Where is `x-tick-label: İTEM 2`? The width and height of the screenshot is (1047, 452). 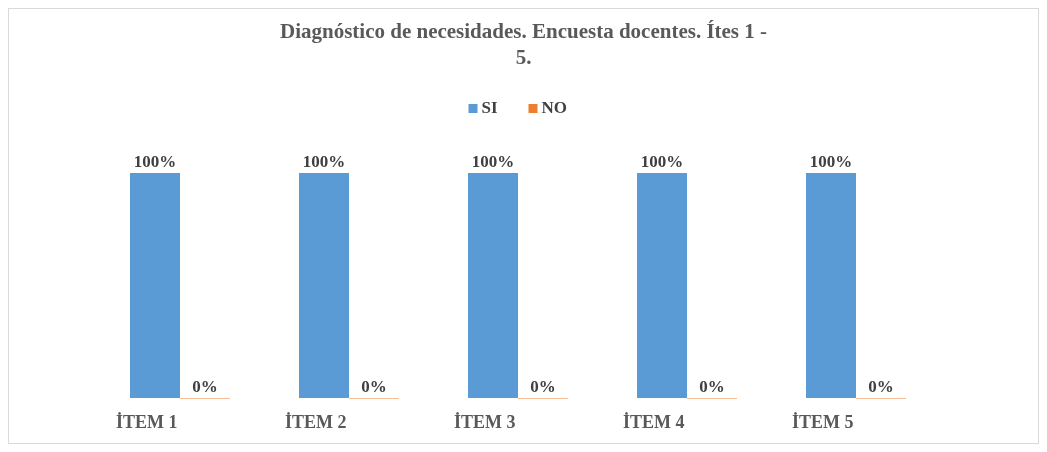
x-tick-label: İTEM 2 is located at coordinates (316, 422).